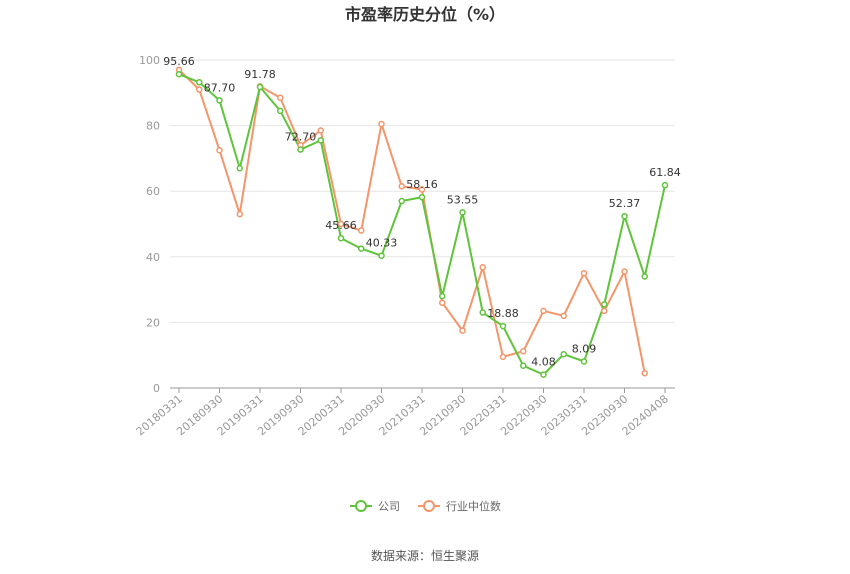  I want to click on data-label: 95.66, so click(179, 61).